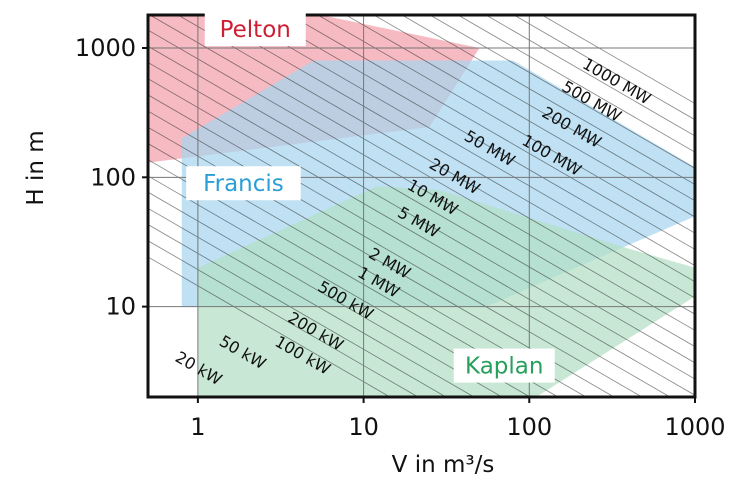 This screenshot has width=755, height=488. Describe the element at coordinates (113, 177) in the screenshot. I see `y-tick-label: 100` at that location.